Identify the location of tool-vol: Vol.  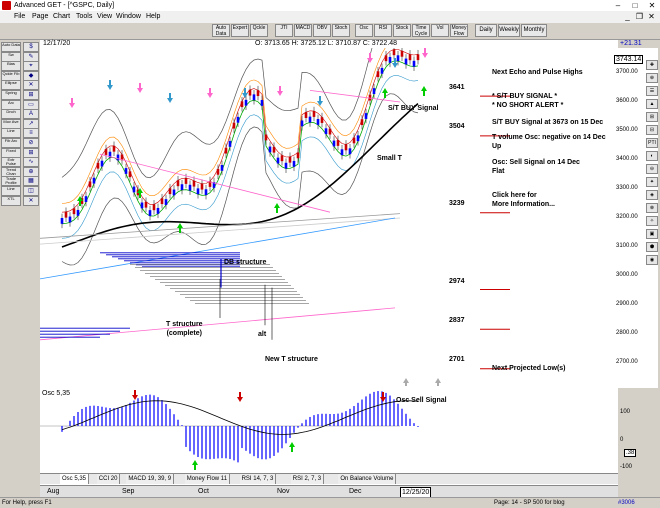
(440, 30).